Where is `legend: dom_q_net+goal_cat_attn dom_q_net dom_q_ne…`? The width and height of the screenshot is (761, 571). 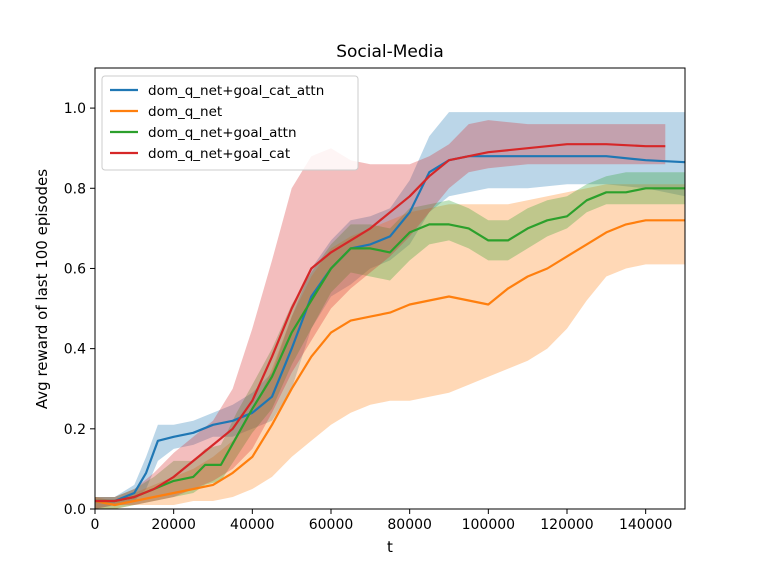 legend: dom_q_net+goal_cat_attn dom_q_net dom_q_ne… is located at coordinates (230, 123).